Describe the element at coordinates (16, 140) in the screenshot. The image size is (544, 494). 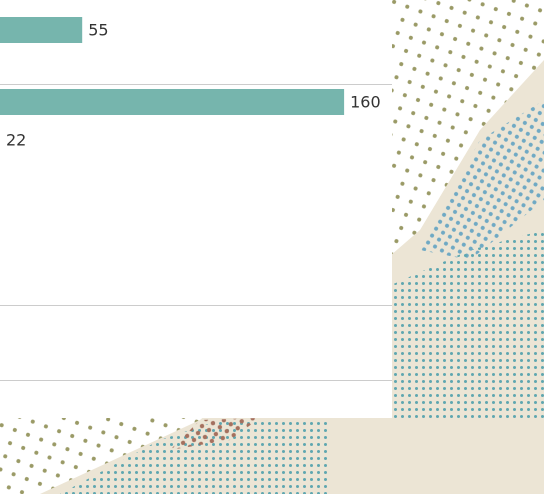
I see `value-label: 22` at that location.